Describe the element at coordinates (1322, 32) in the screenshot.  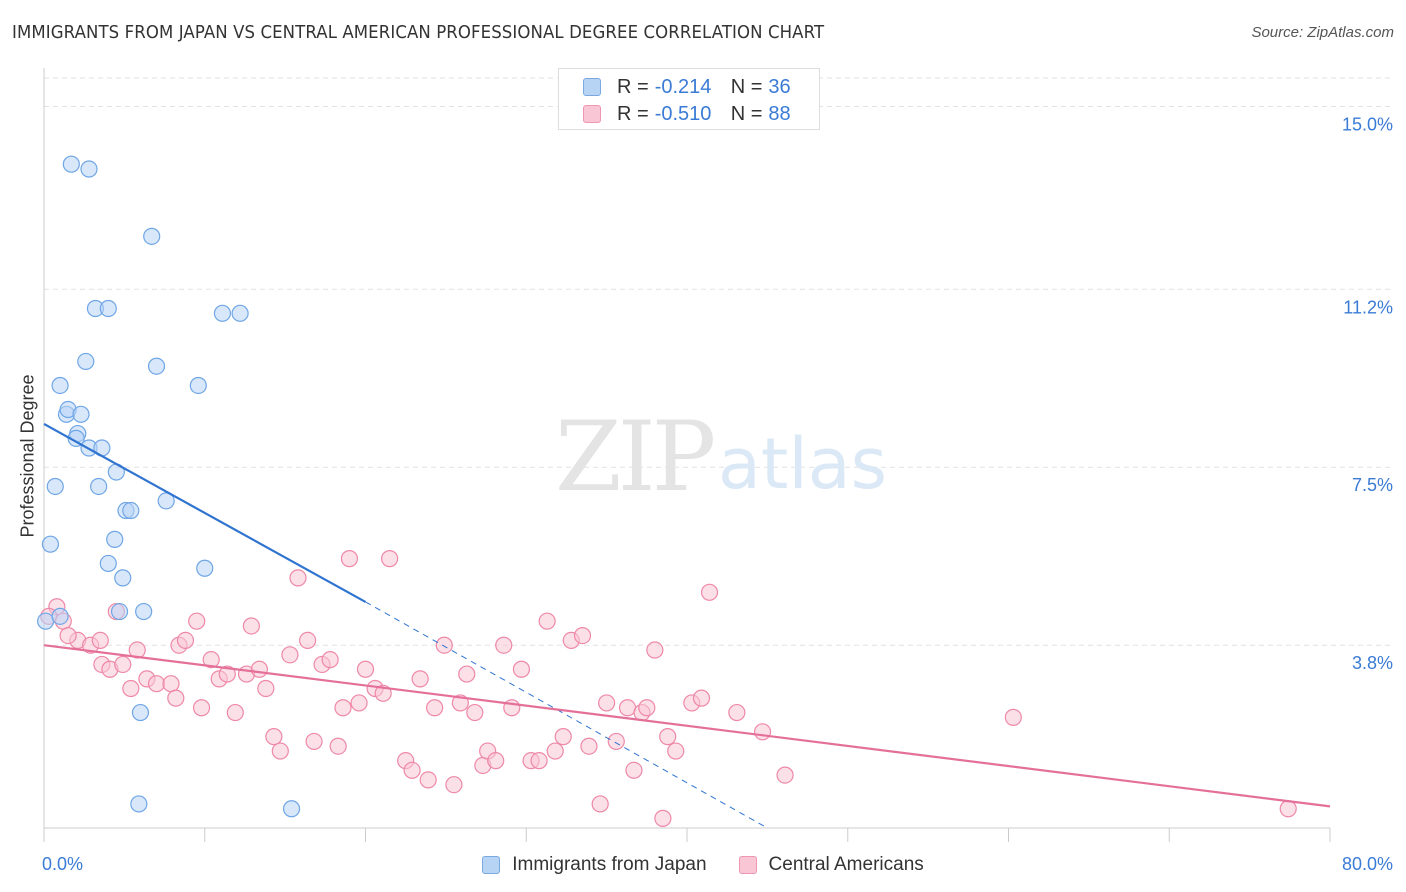
I see `source-note: Source: ZipAtlas.com` at that location.